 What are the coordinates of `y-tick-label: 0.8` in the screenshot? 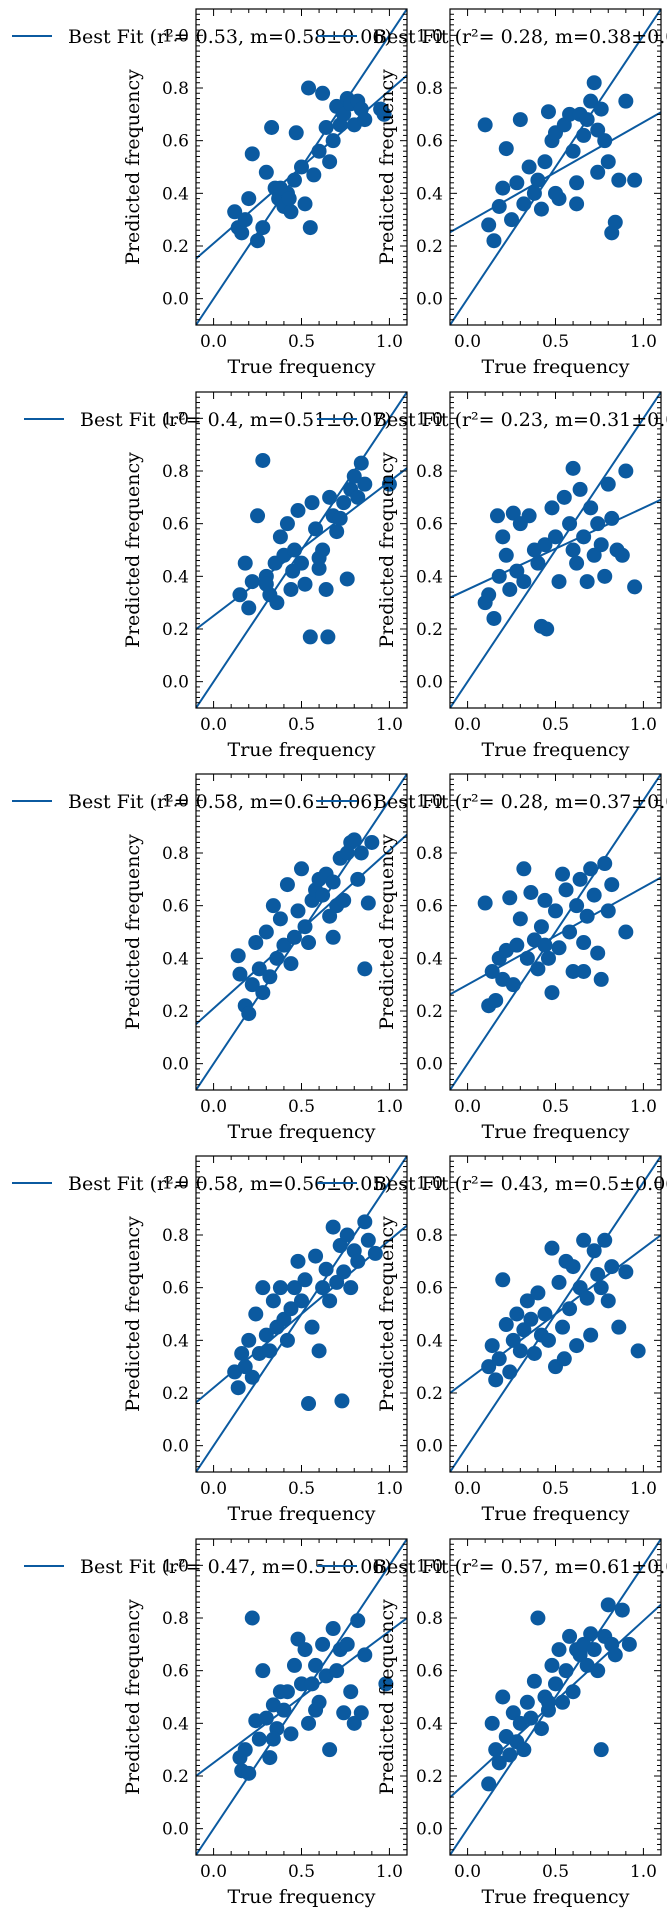 It's located at (429, 89).